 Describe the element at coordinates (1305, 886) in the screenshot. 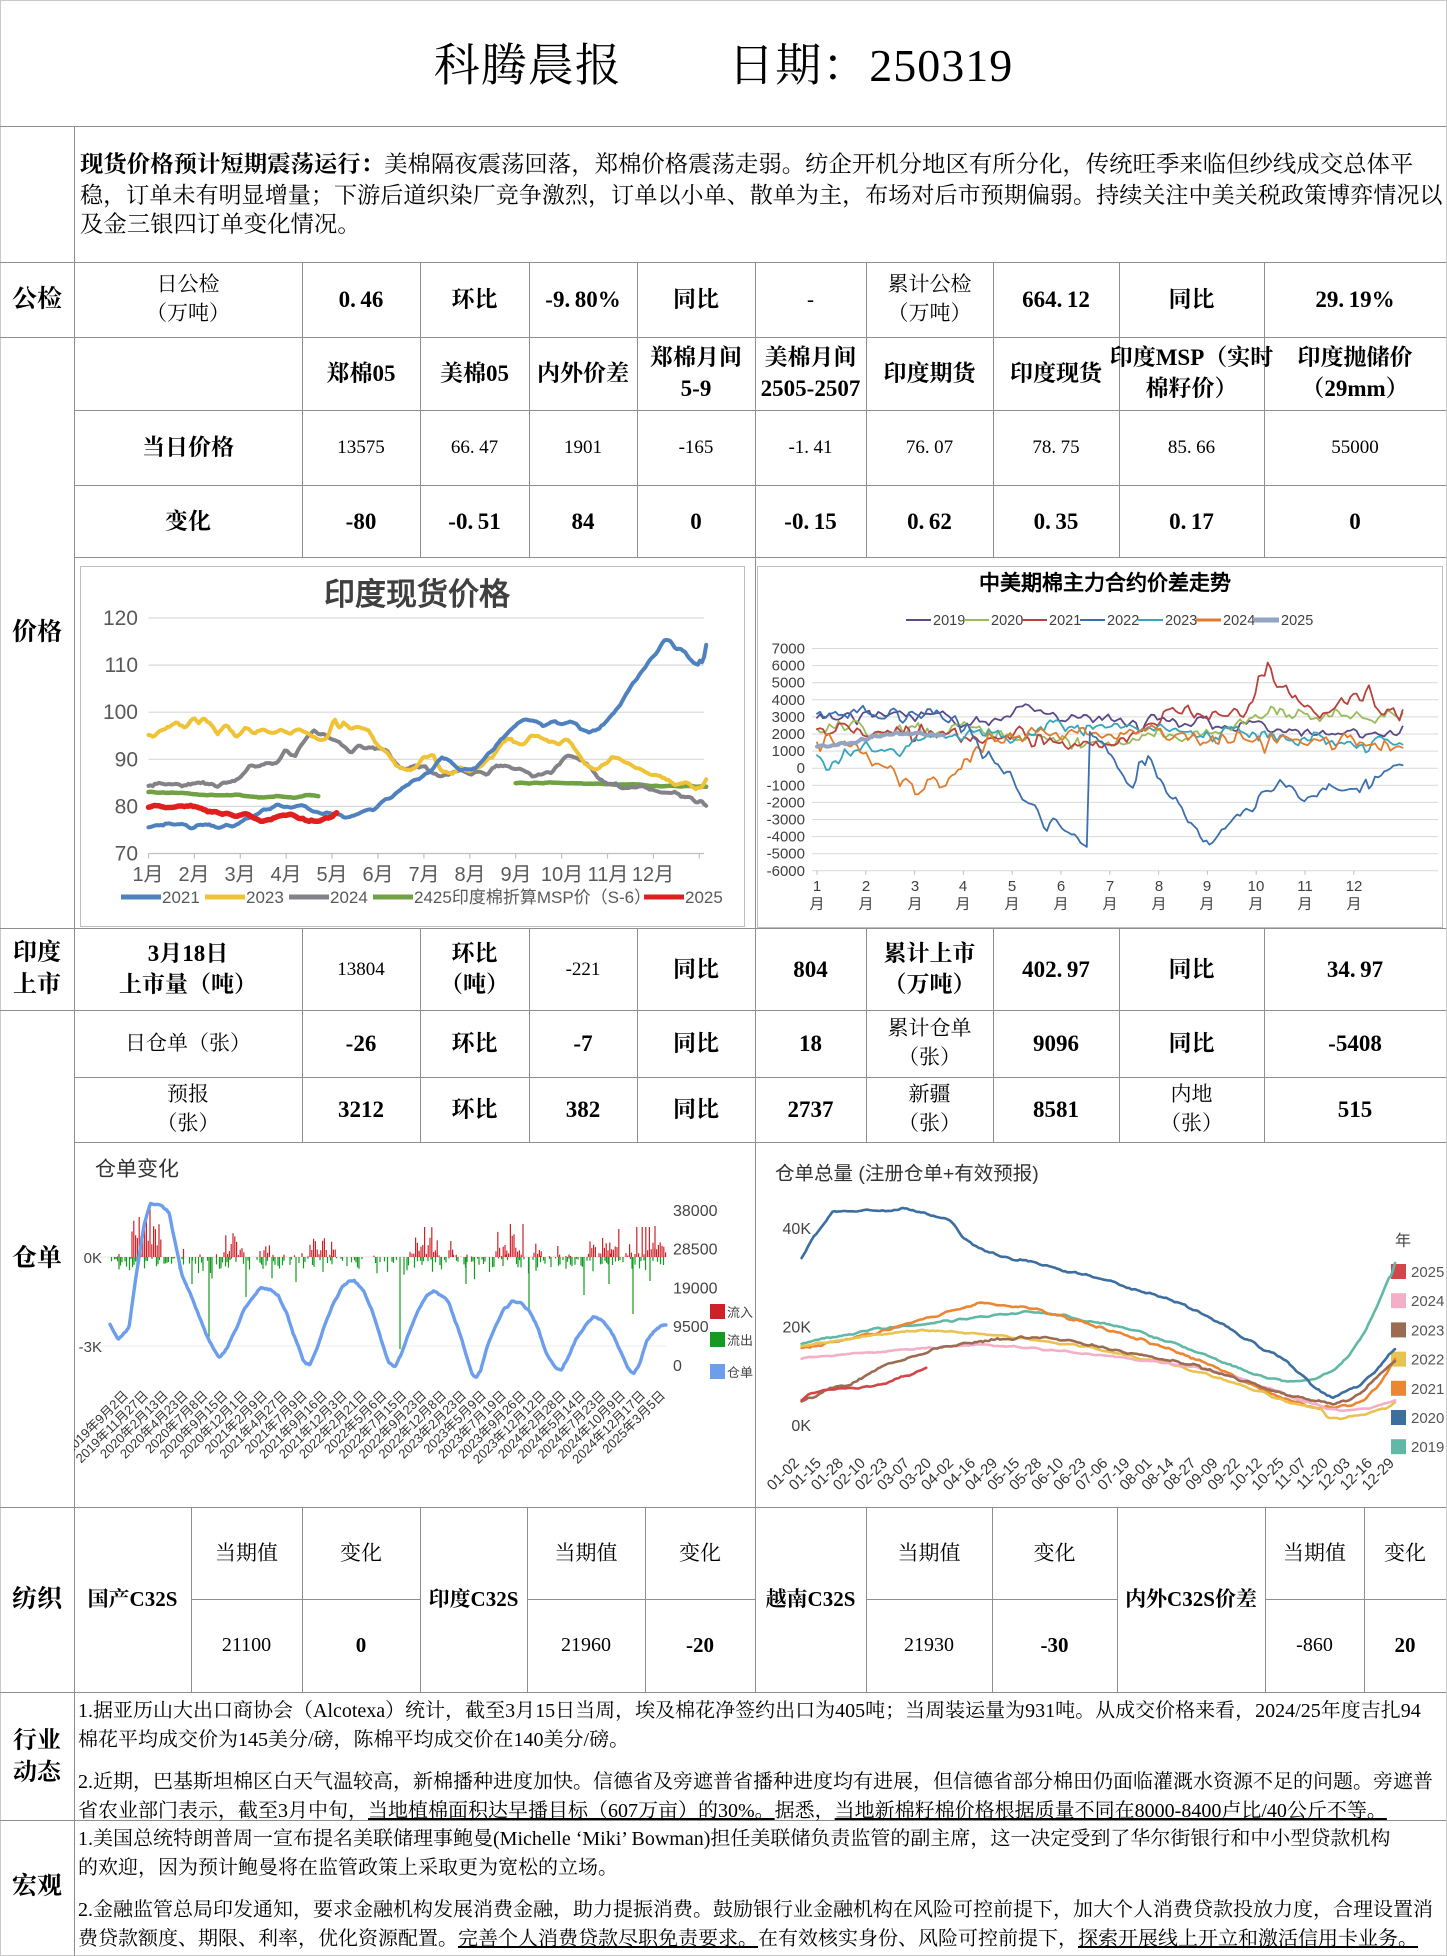

I see `svg-text: 11` at that location.